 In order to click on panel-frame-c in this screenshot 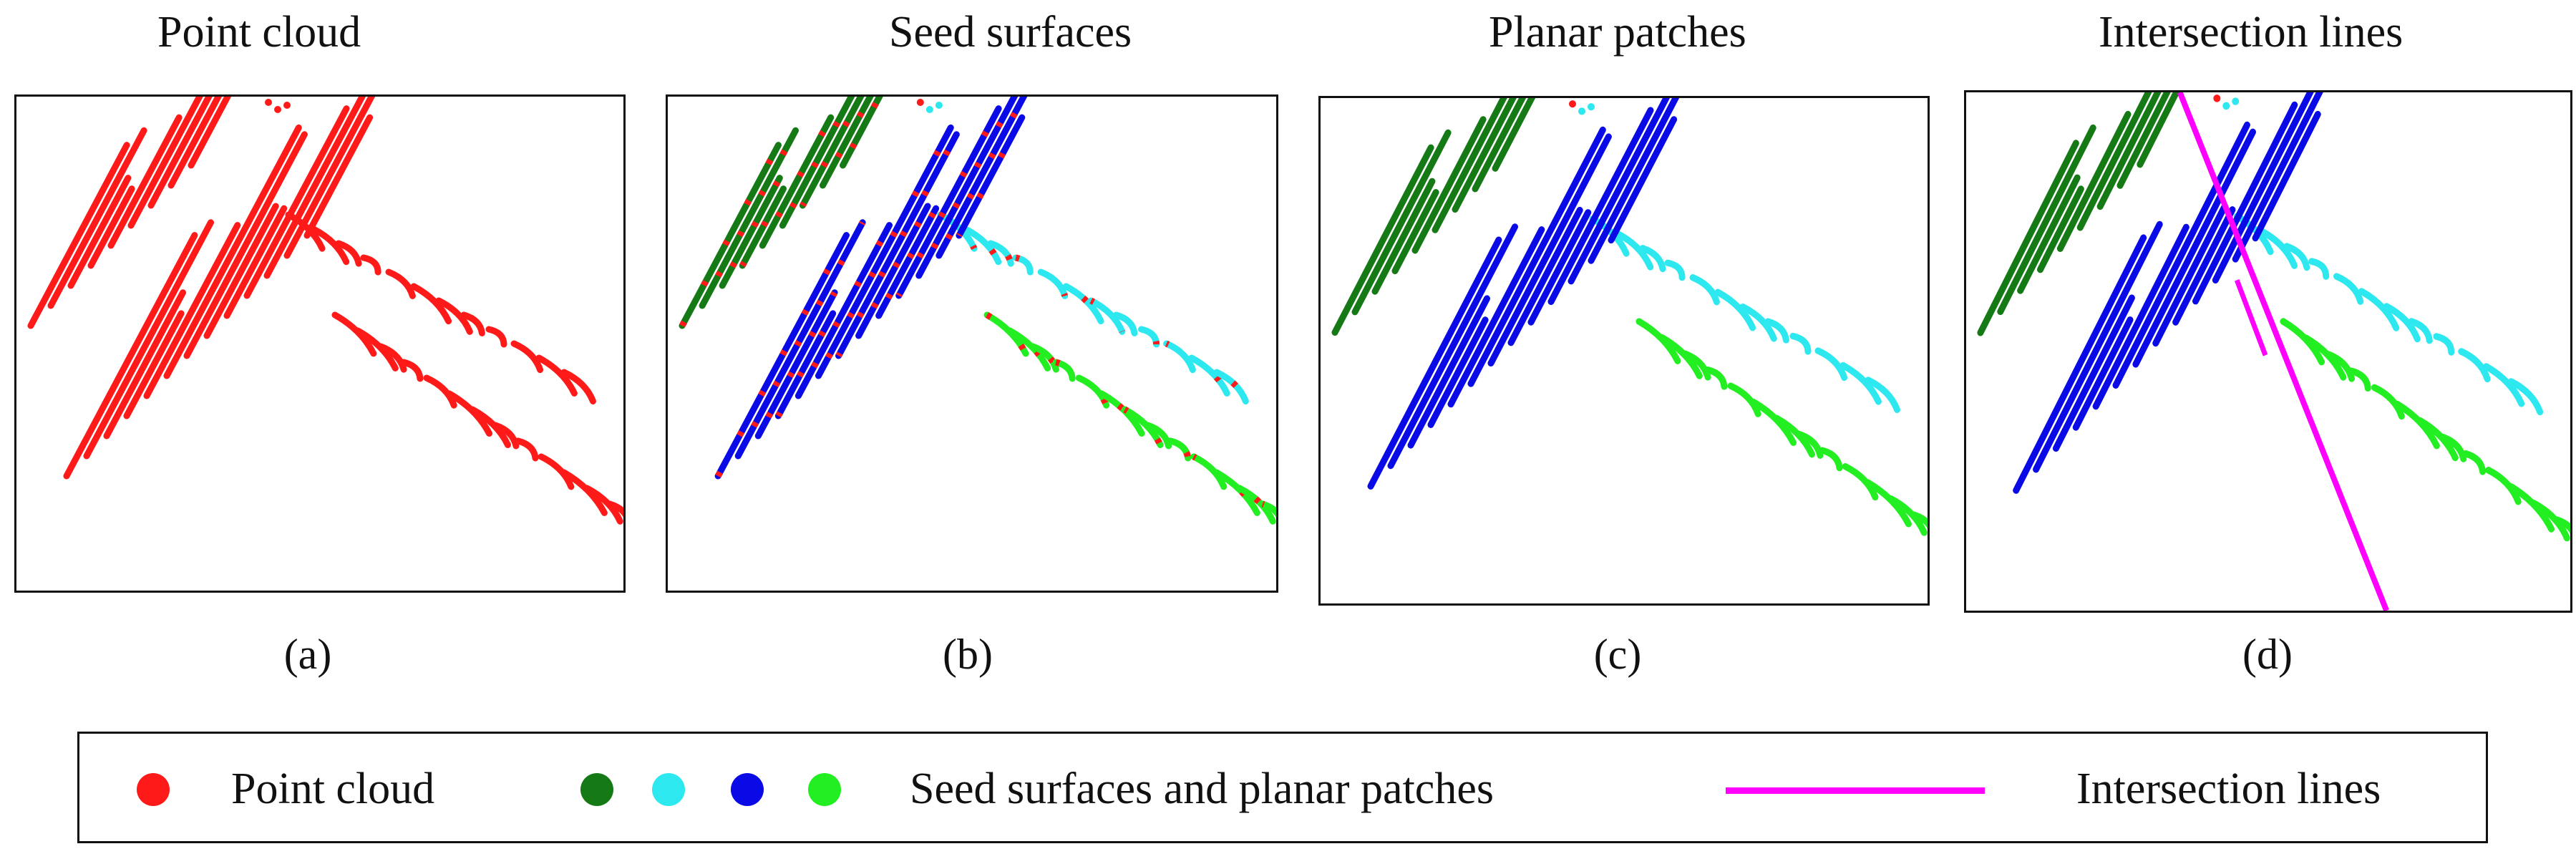, I will do `click(1624, 351)`.